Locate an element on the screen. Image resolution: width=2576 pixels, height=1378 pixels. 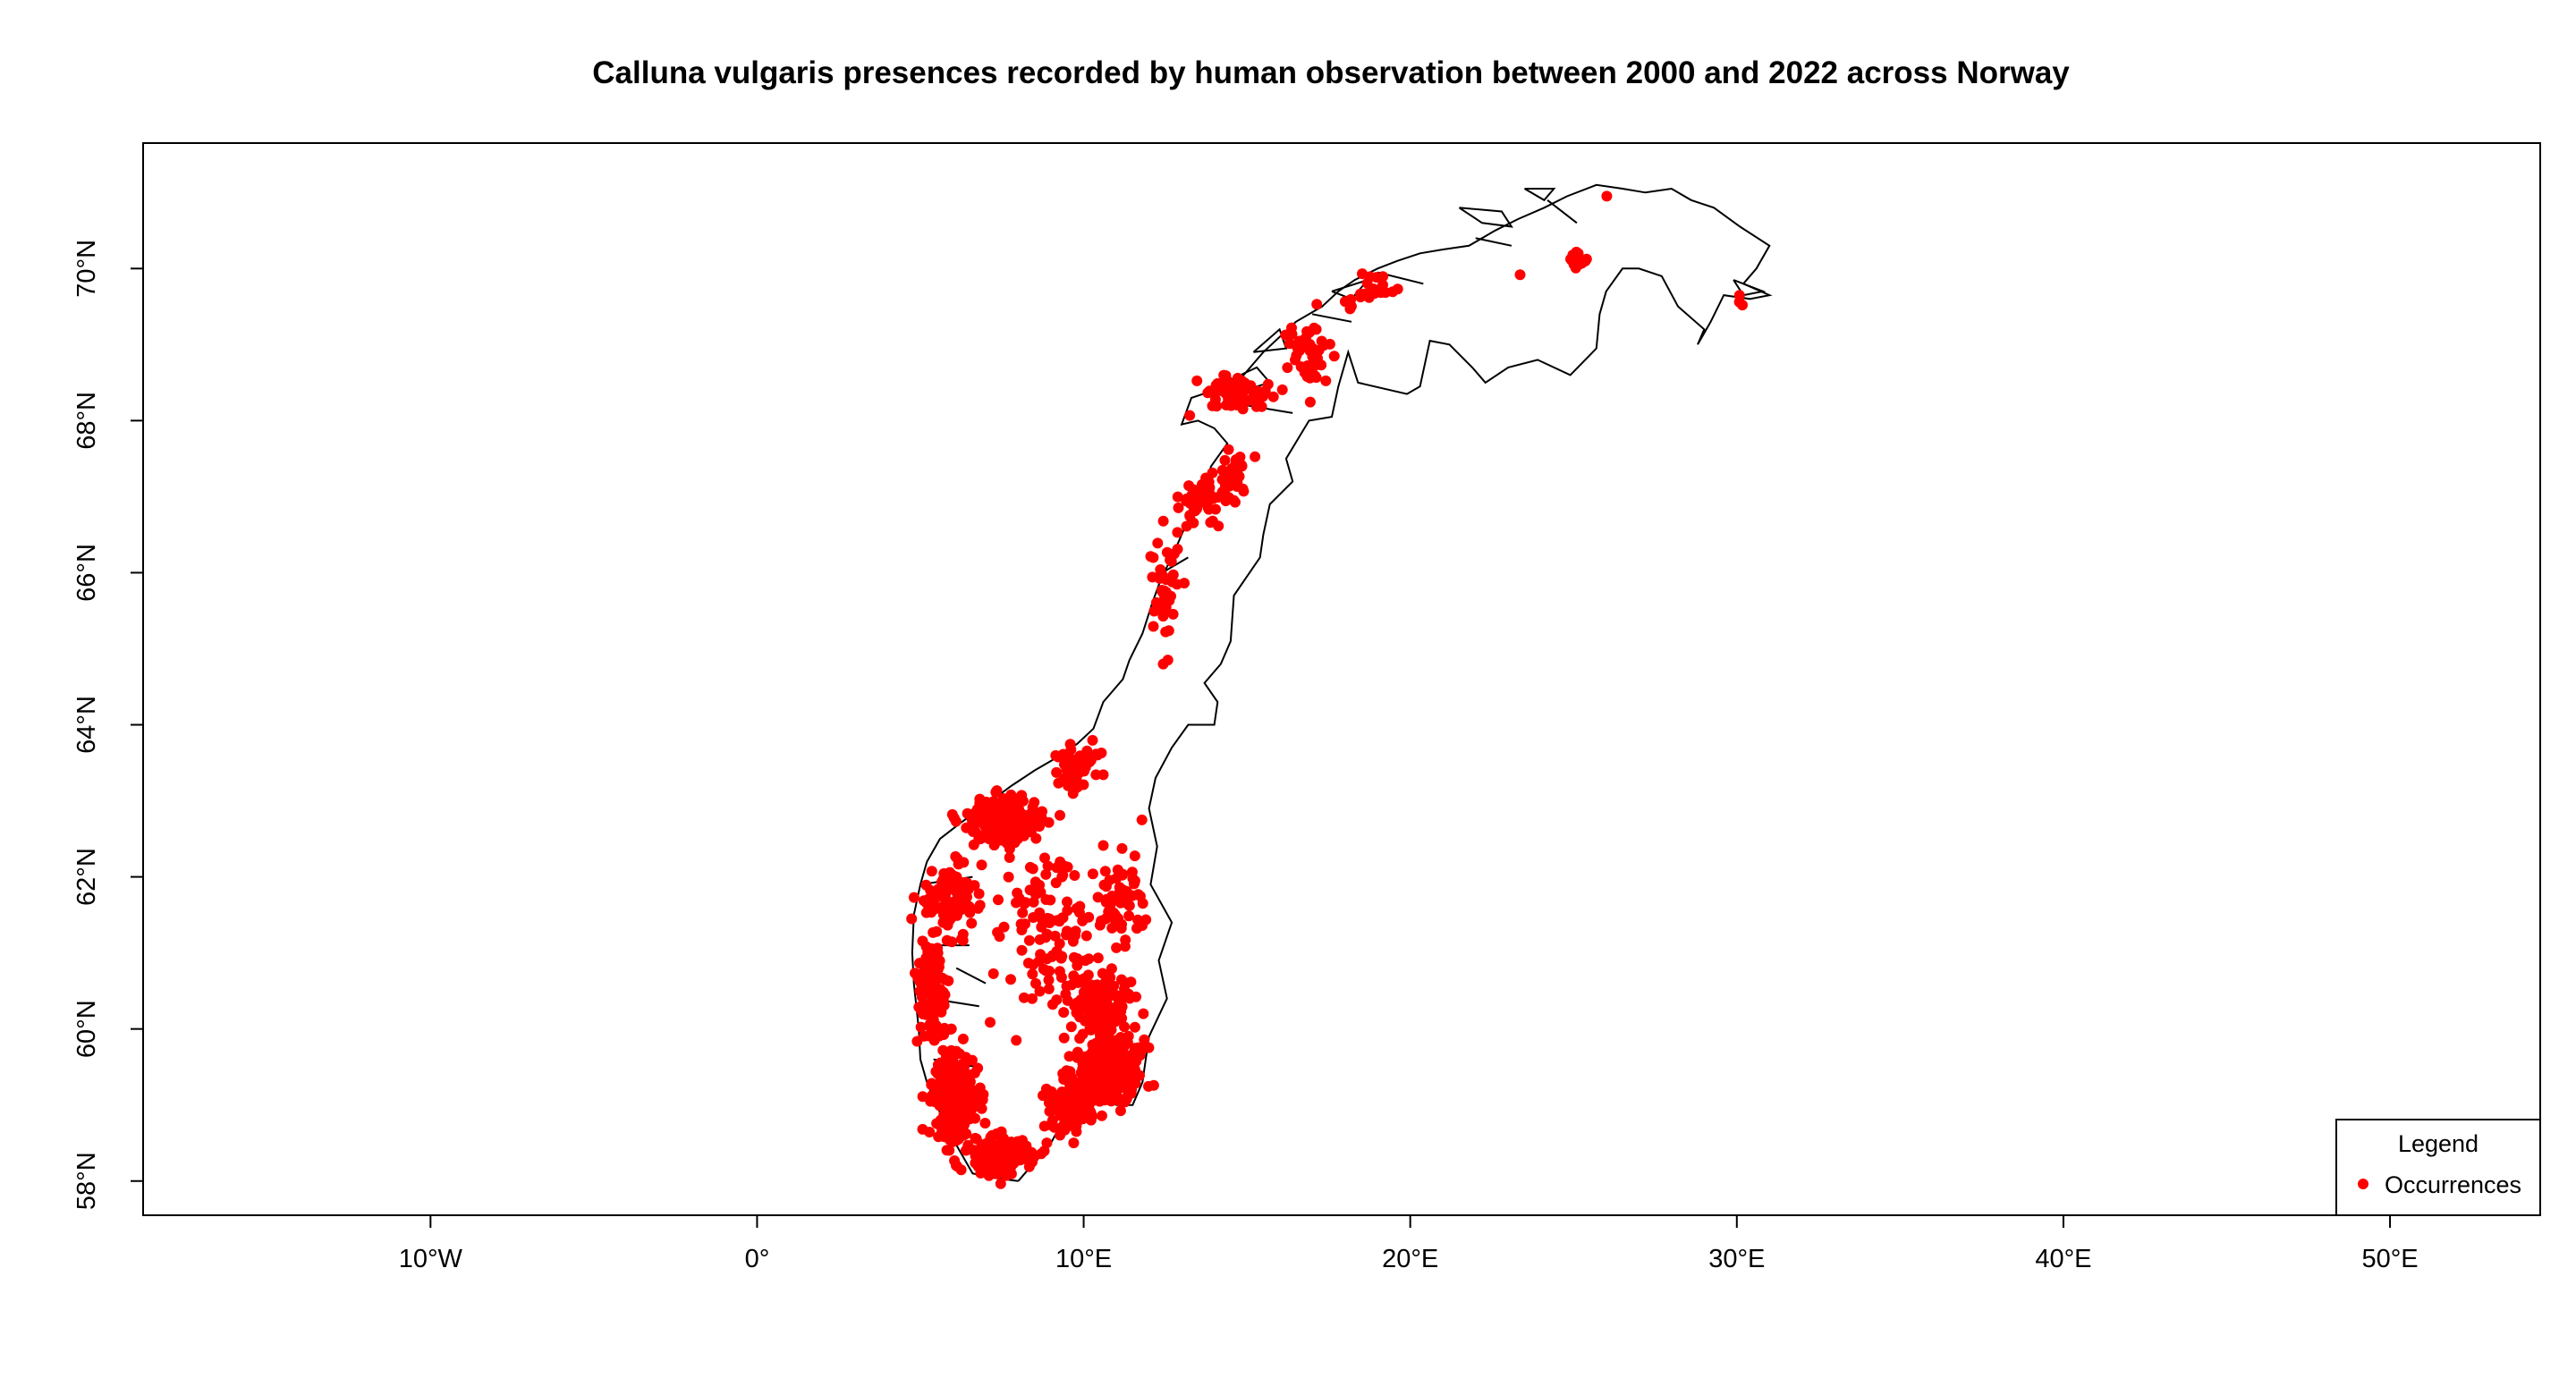
y-tick-label: 64°N is located at coordinates (86, 725).